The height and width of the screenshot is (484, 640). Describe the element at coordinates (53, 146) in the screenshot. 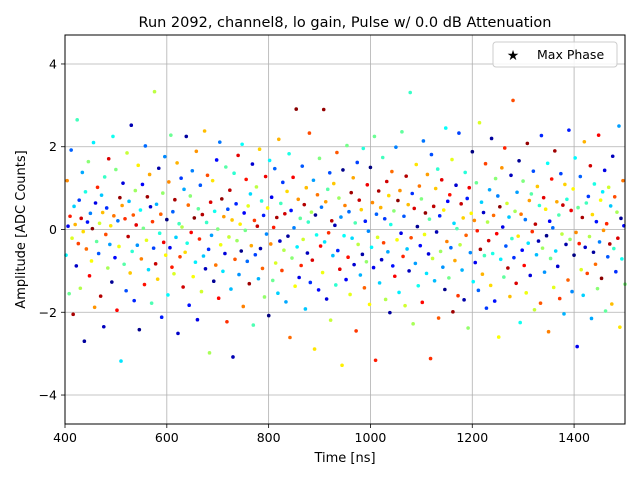

I see `y-tick-label: 2` at that location.